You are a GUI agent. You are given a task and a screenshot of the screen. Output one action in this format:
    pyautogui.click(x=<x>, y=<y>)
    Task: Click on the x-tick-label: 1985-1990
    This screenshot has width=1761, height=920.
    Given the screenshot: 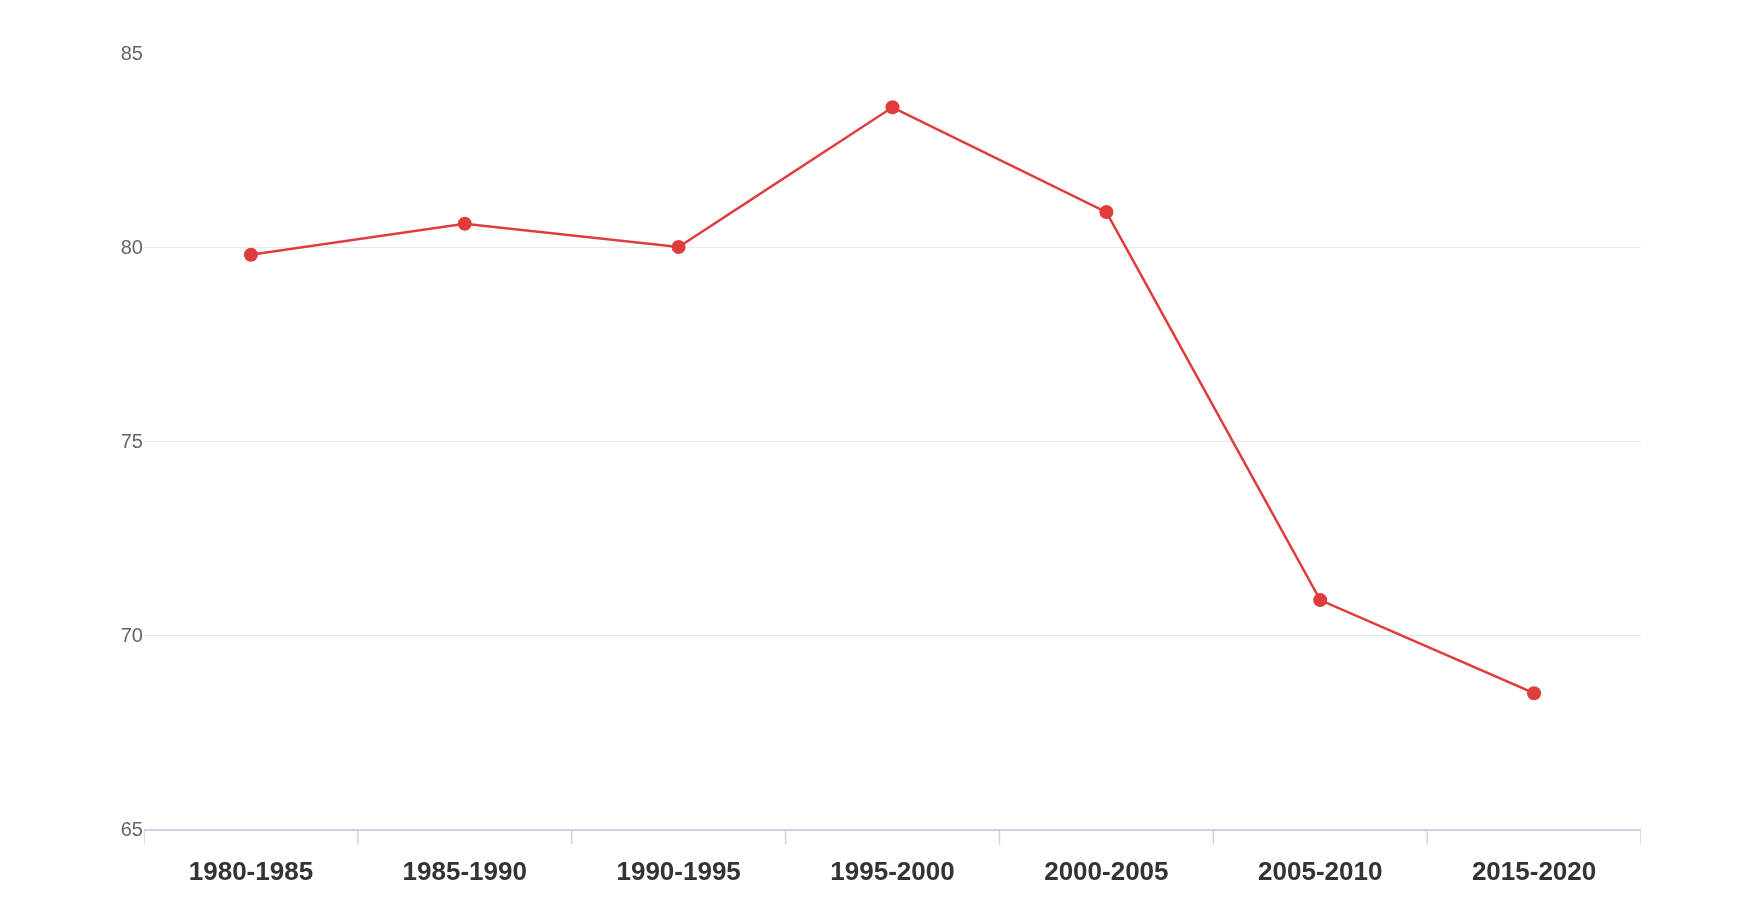 What is the action you would take?
    pyautogui.click(x=464, y=871)
    